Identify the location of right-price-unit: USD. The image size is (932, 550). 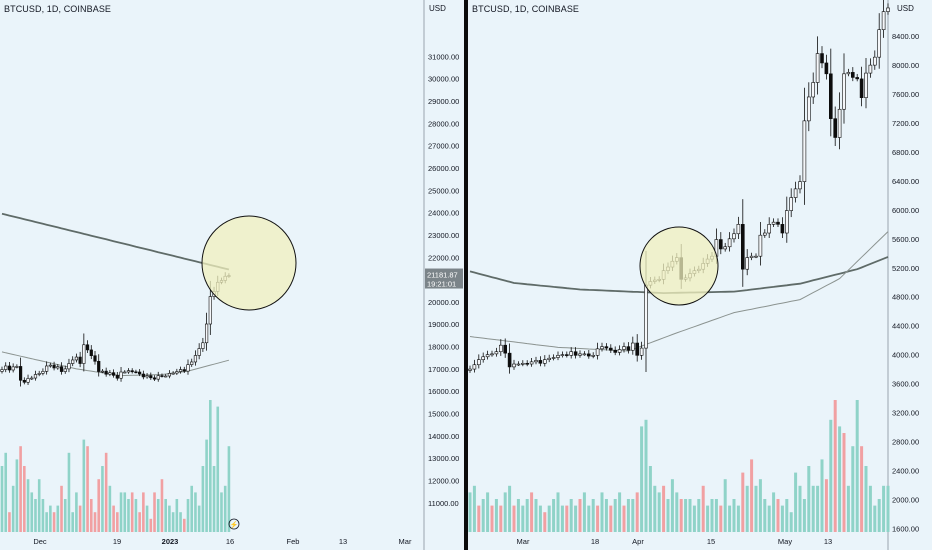
(905, 8).